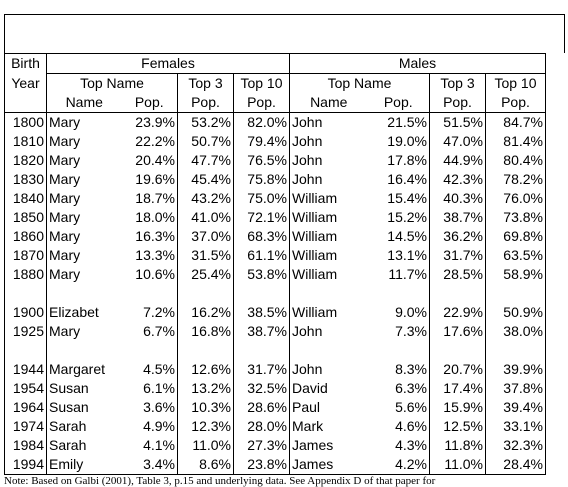 The image size is (568, 487). What do you see at coordinates (26, 350) in the screenshot?
I see `birth-year-cell` at bounding box center [26, 350].